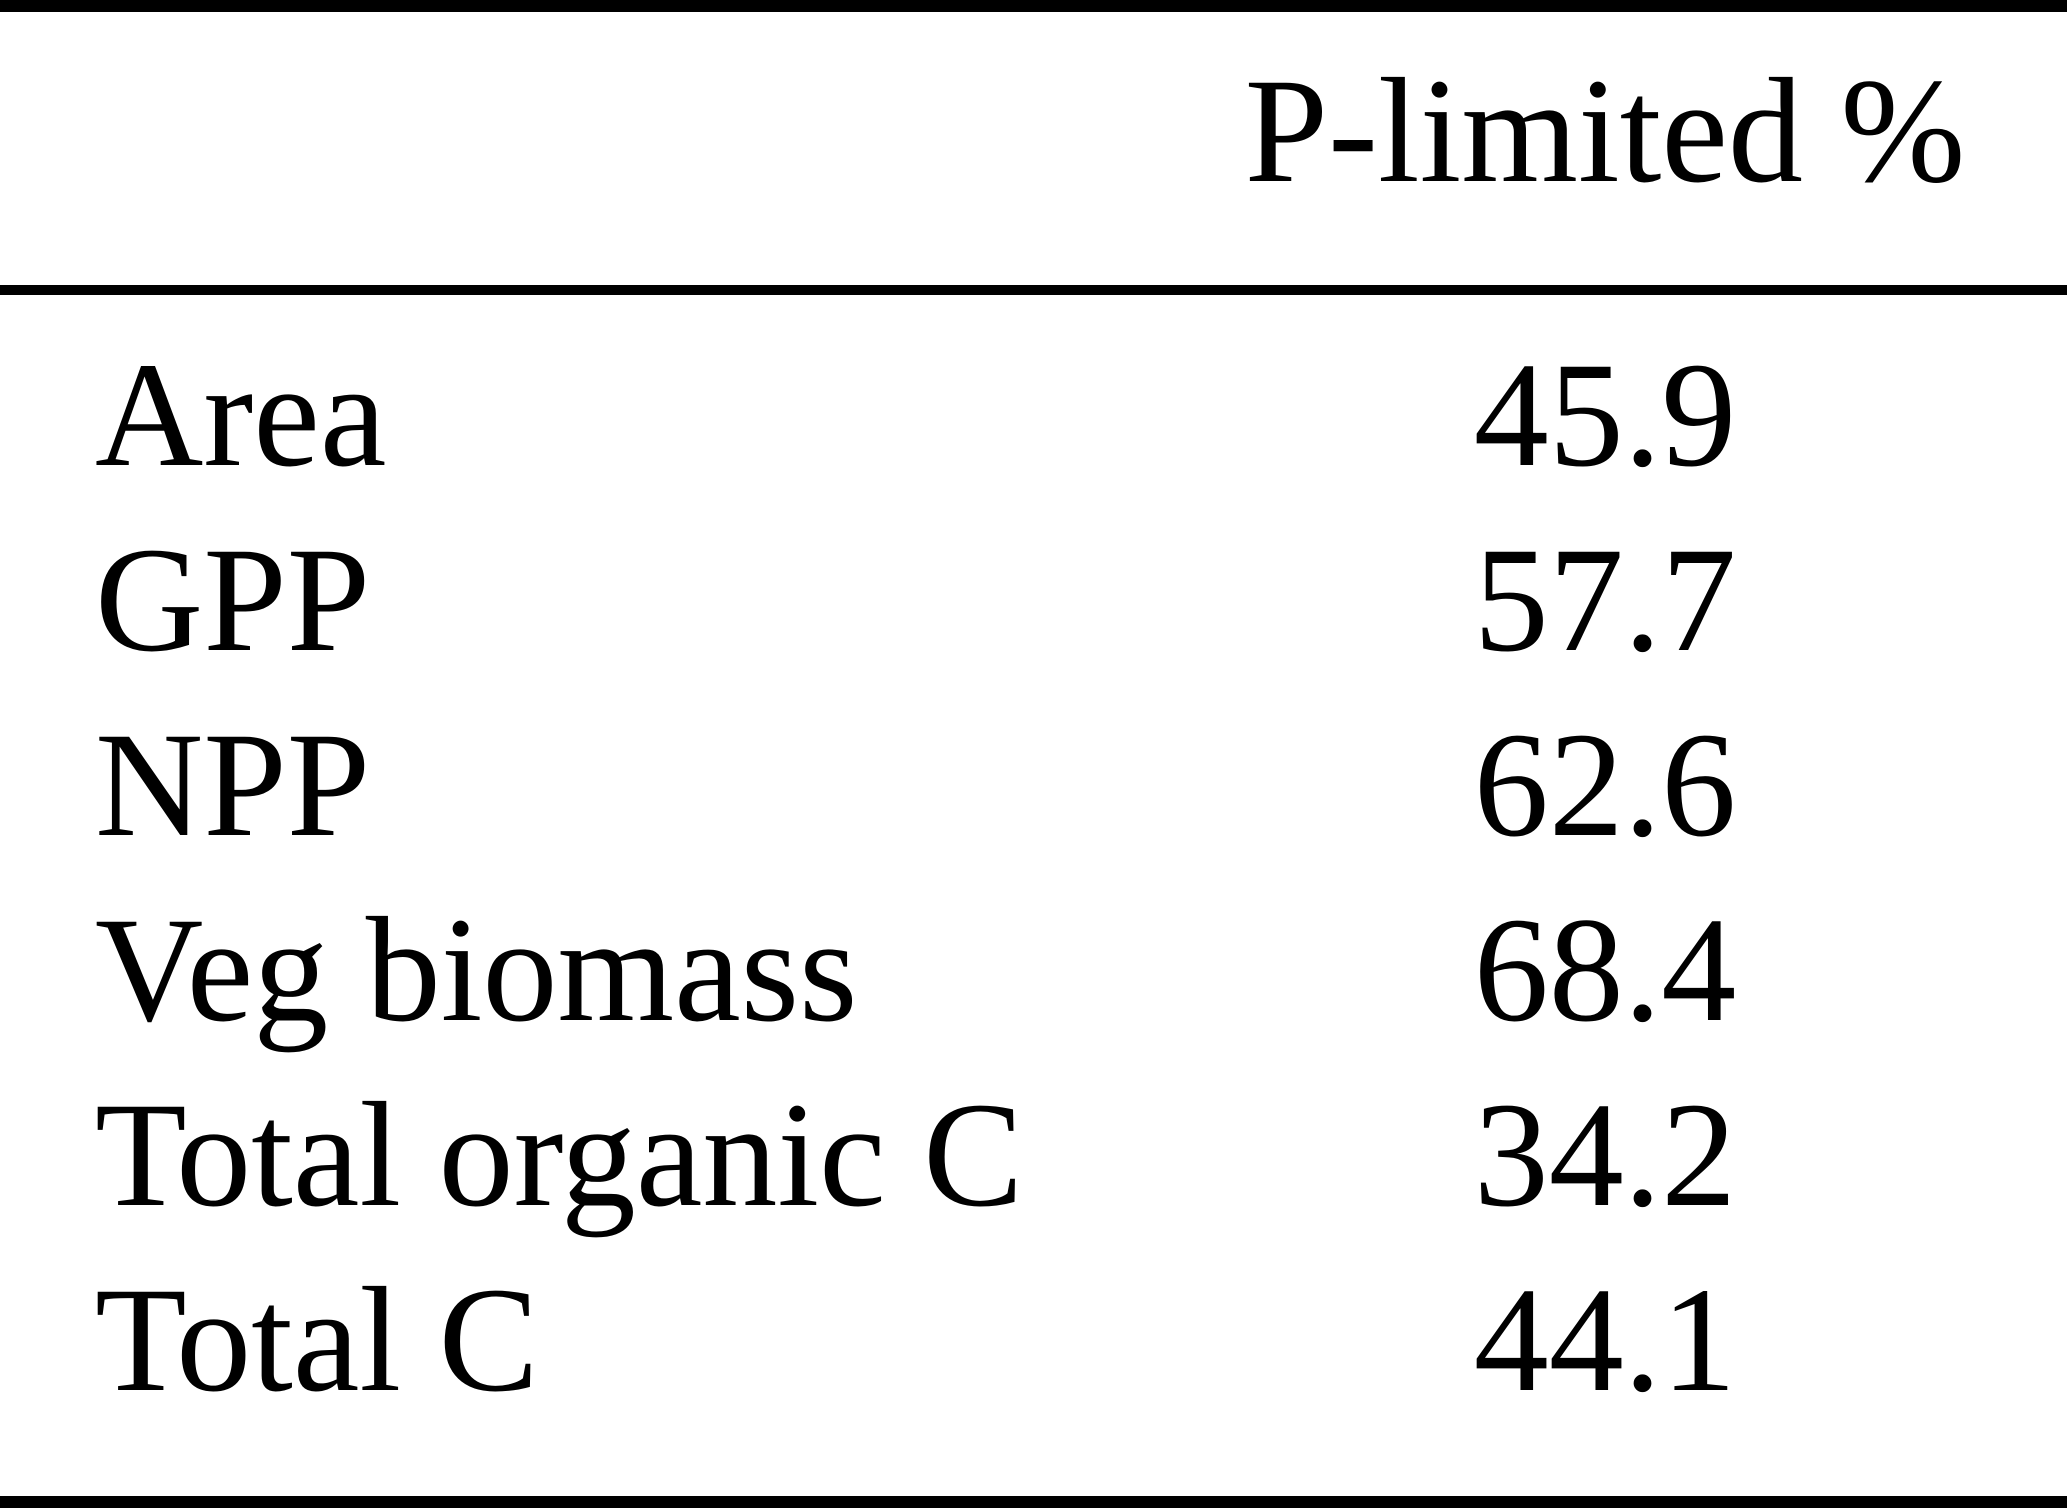 The height and width of the screenshot is (1508, 2067). I want to click on row-label: Total organic C, so click(559, 1155).